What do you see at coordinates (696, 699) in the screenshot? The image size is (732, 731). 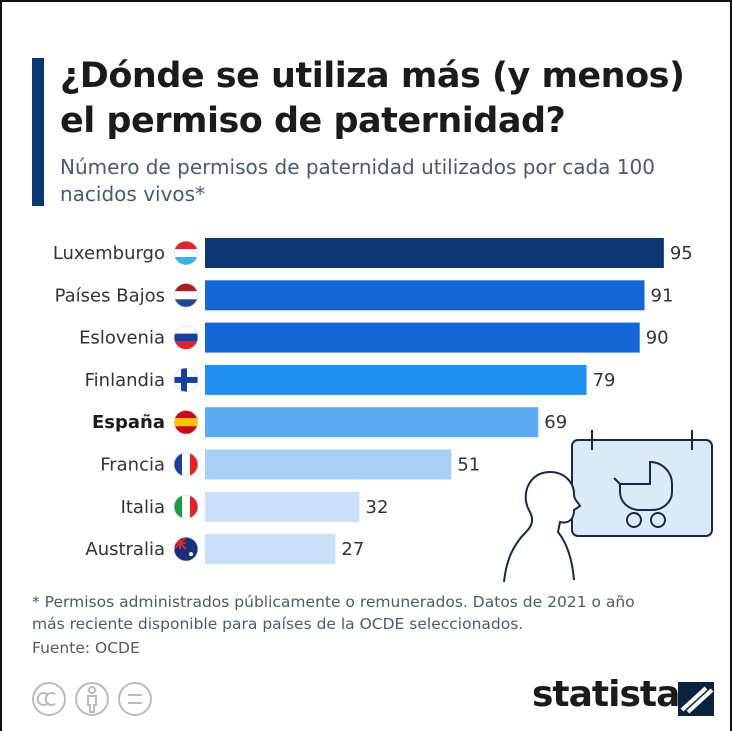 I see `brand-mark` at bounding box center [696, 699].